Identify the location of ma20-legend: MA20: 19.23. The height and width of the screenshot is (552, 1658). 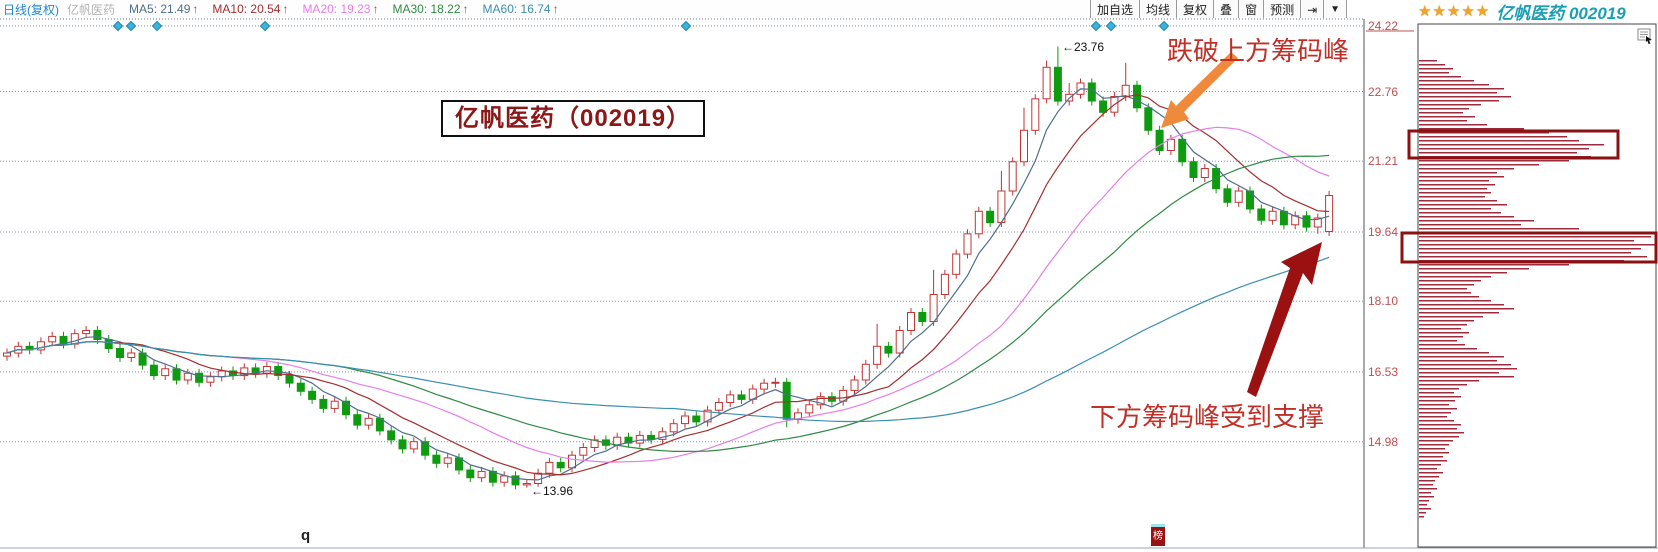
(336, 9).